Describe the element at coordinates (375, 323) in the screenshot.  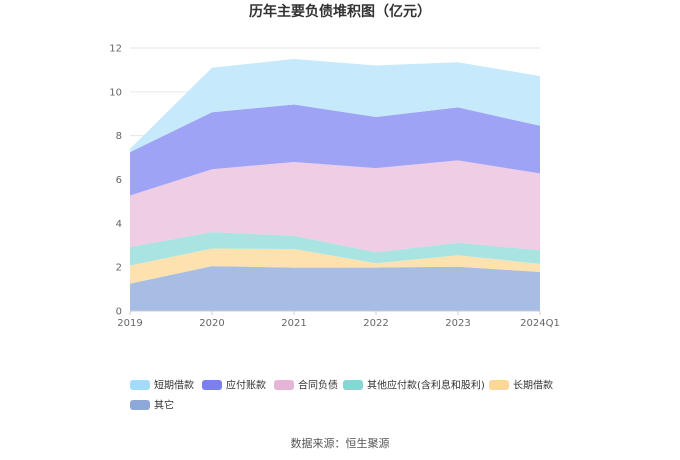
I see `x-tick-label-2022: 2022` at that location.